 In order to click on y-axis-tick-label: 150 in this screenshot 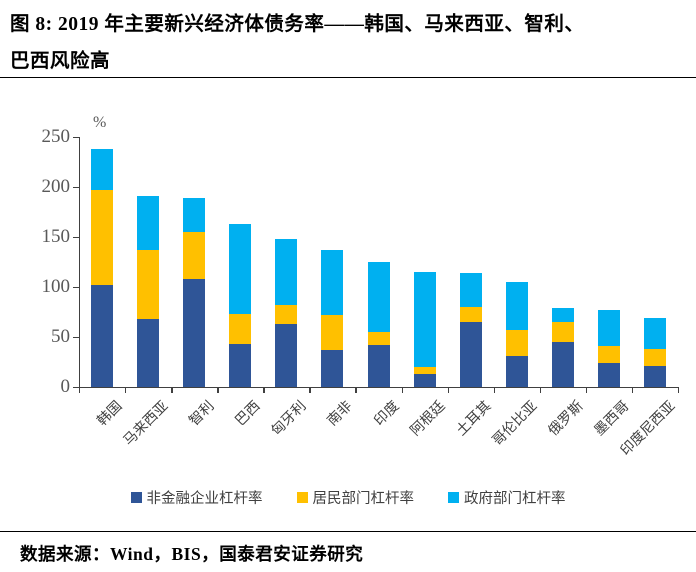, I will do `click(56, 236)`.